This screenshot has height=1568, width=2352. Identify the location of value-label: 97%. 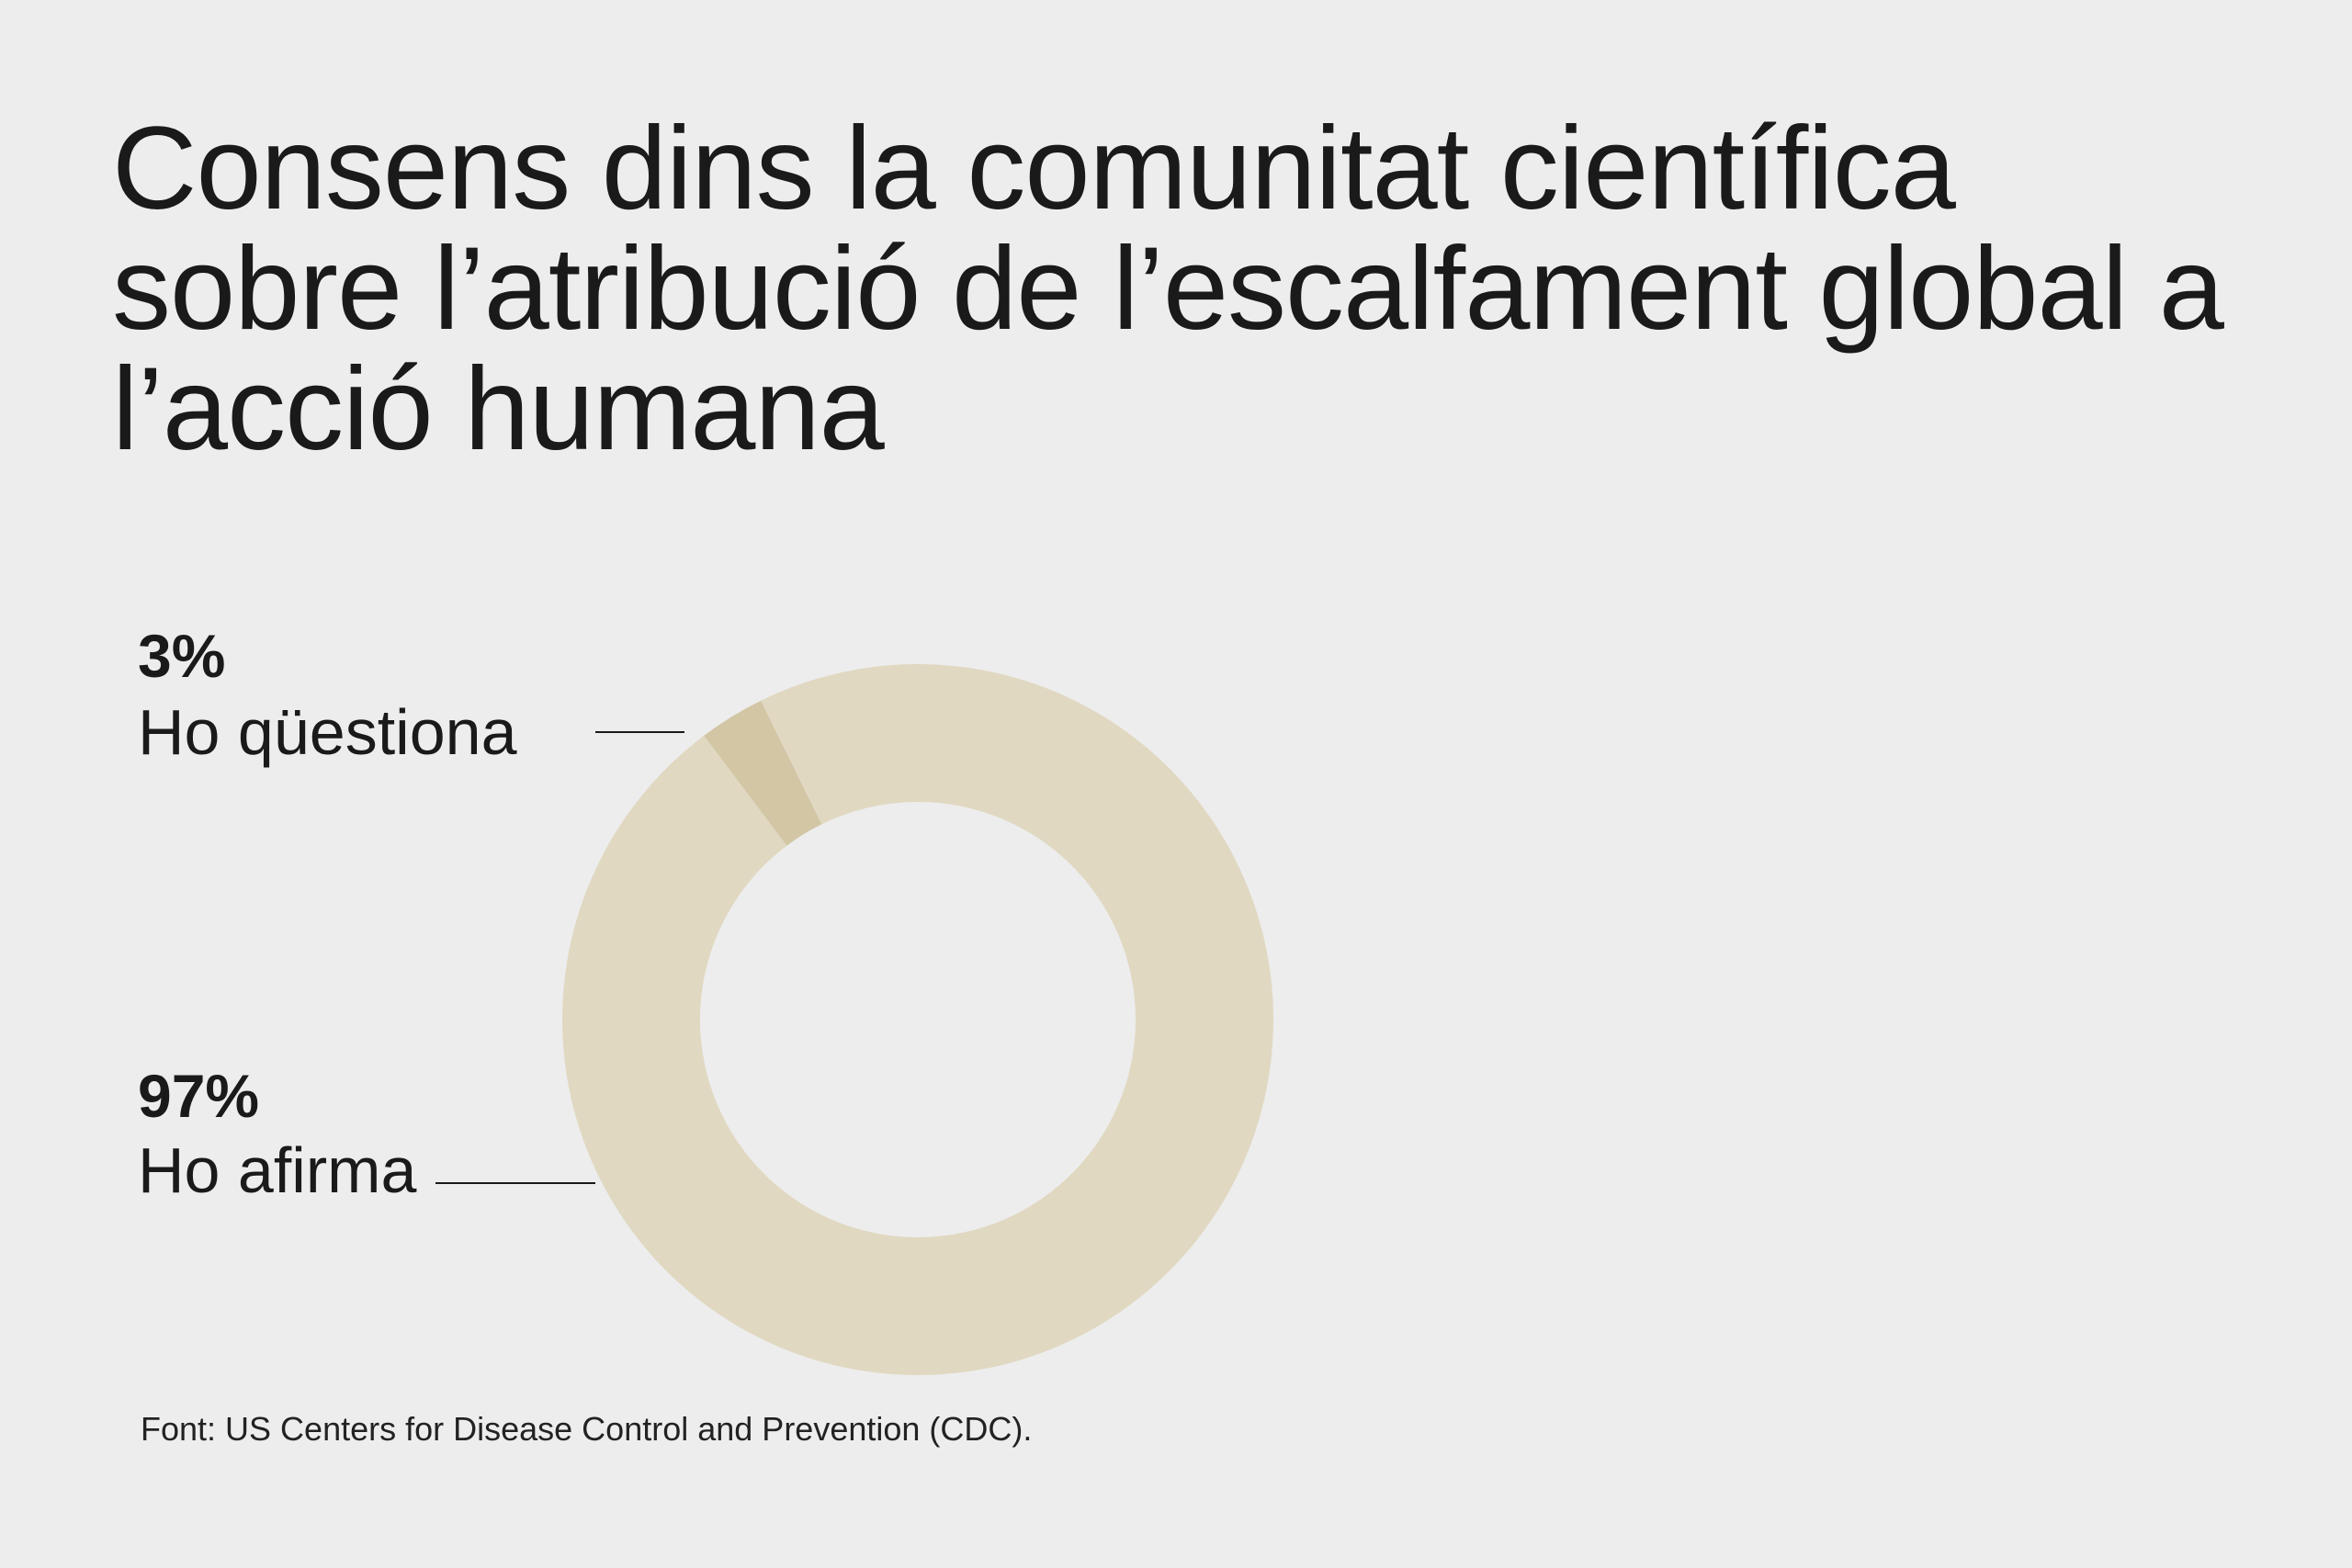
(198, 1096).